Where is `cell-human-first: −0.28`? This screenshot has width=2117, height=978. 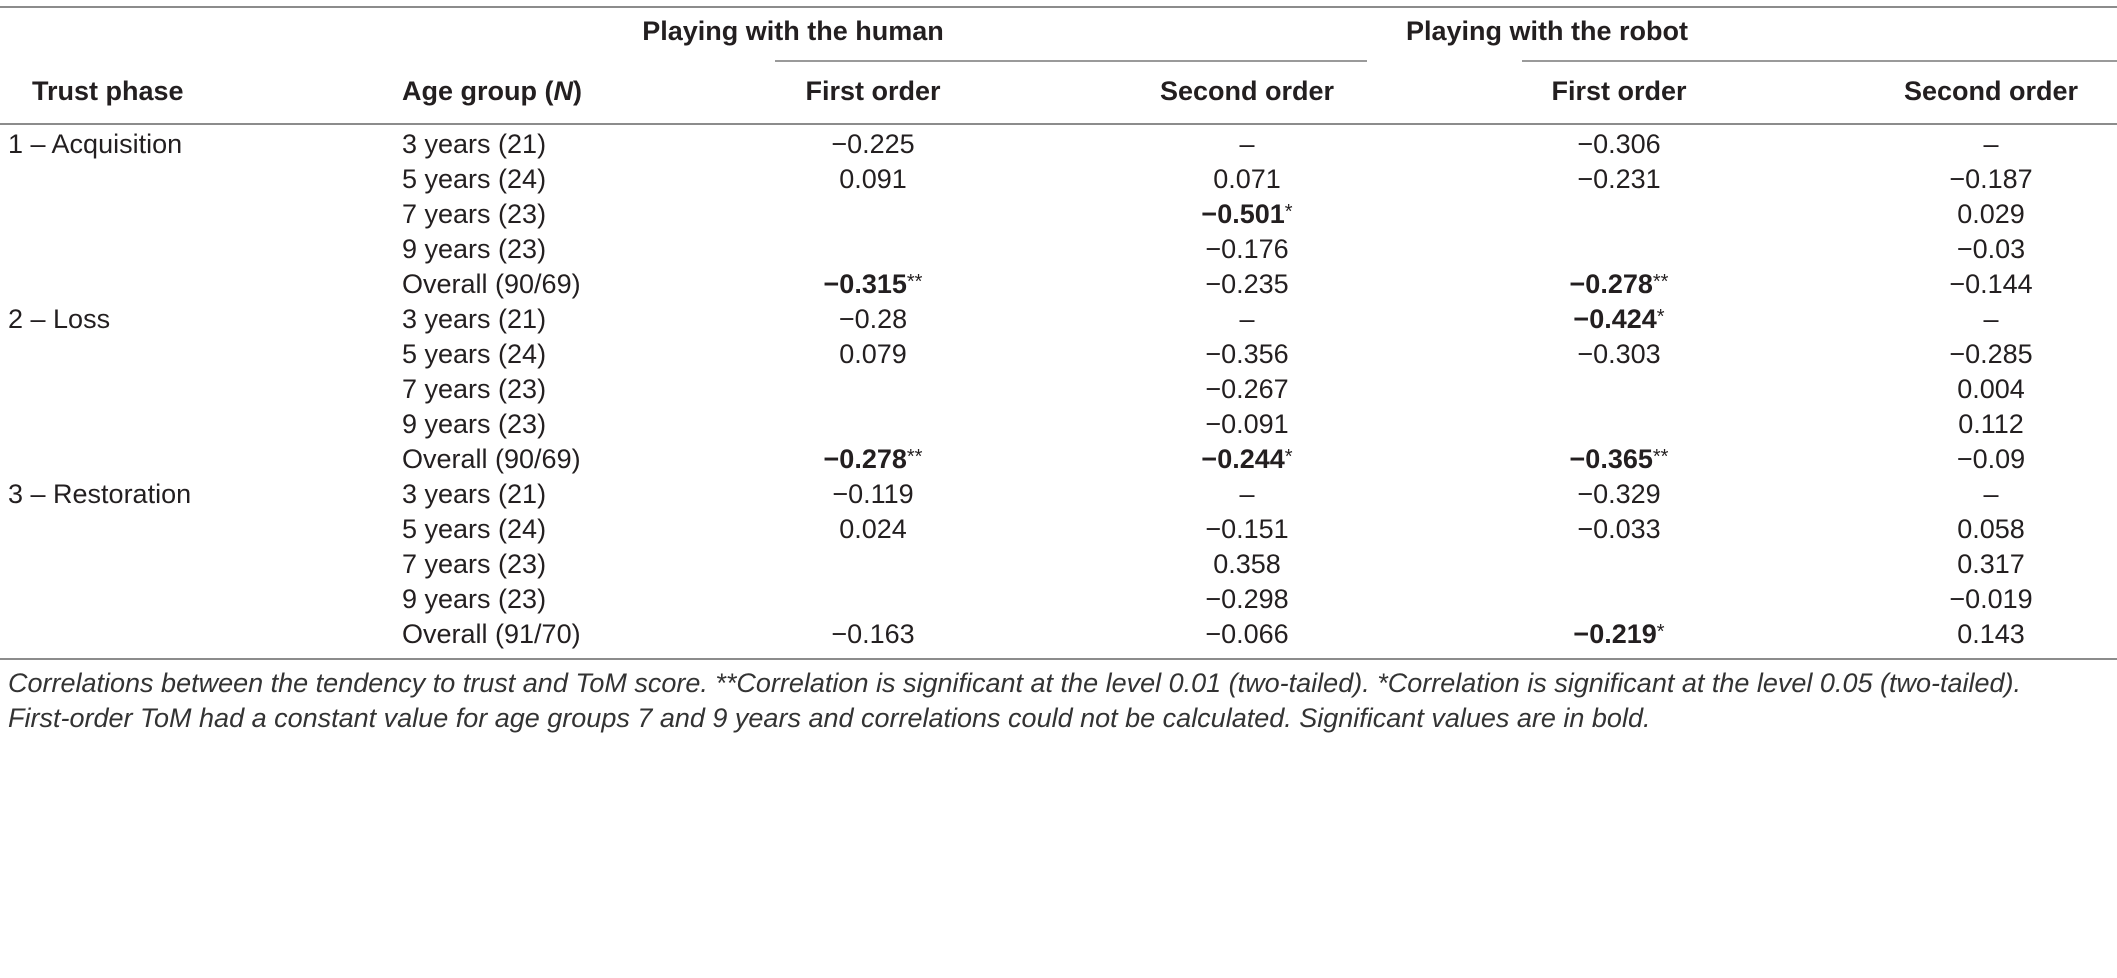
cell-human-first: −0.28 is located at coordinates (873, 319).